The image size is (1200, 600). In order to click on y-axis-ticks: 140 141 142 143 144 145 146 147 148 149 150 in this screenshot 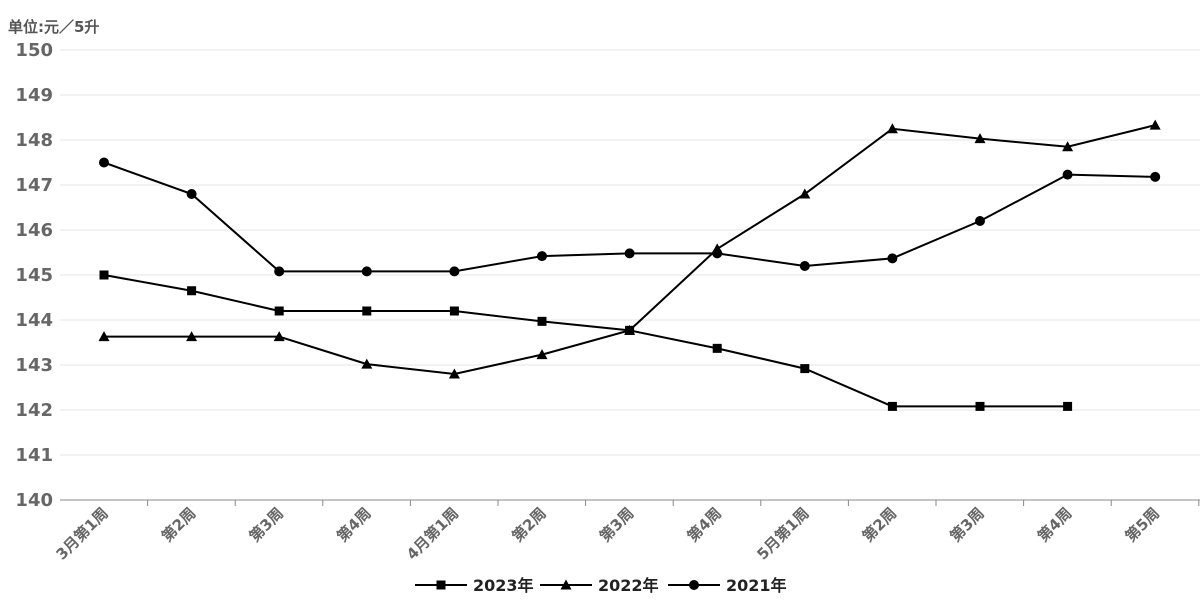, I will do `click(34, 275)`.